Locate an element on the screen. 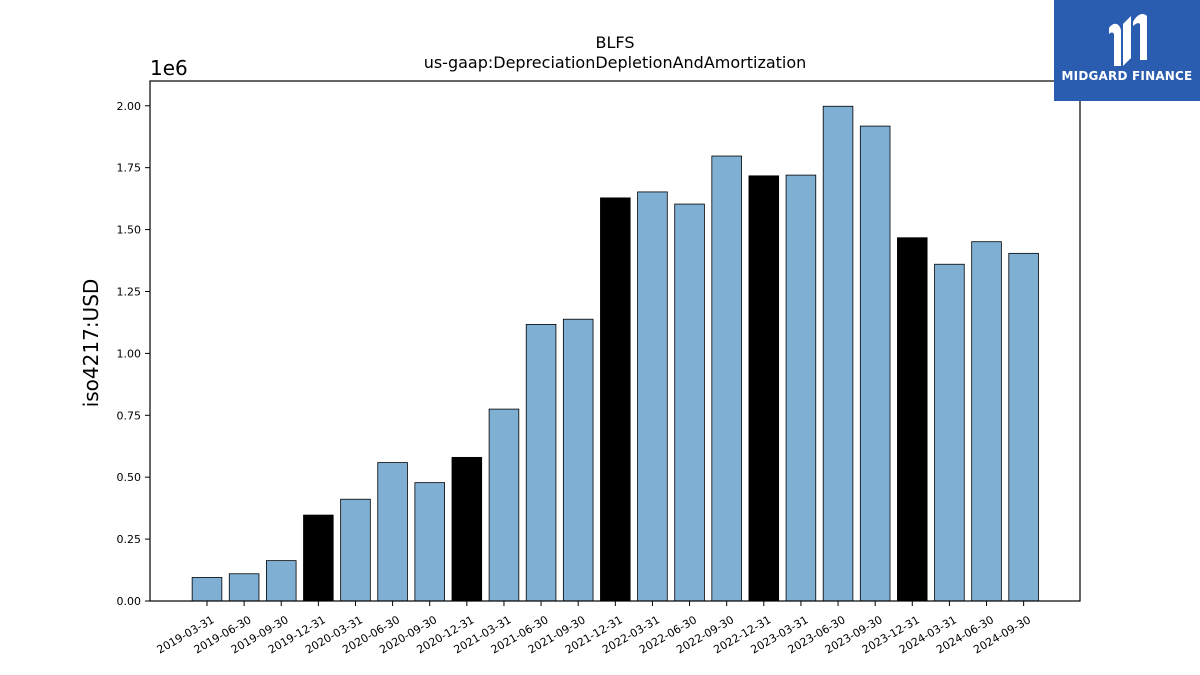 This screenshot has width=1200, height=675. y-tick-label: 2.00 is located at coordinates (129, 106).